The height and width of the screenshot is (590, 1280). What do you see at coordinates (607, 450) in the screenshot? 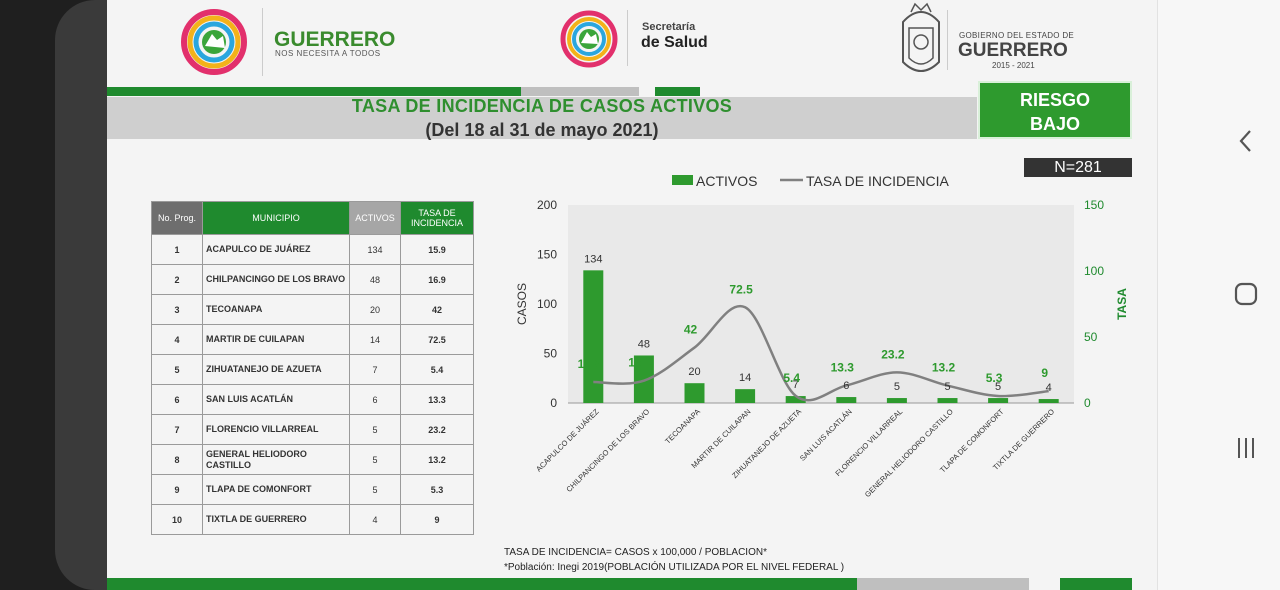
I see `x-tick-label: CHILPANCINGO DE LOS BRAVO` at bounding box center [607, 450].